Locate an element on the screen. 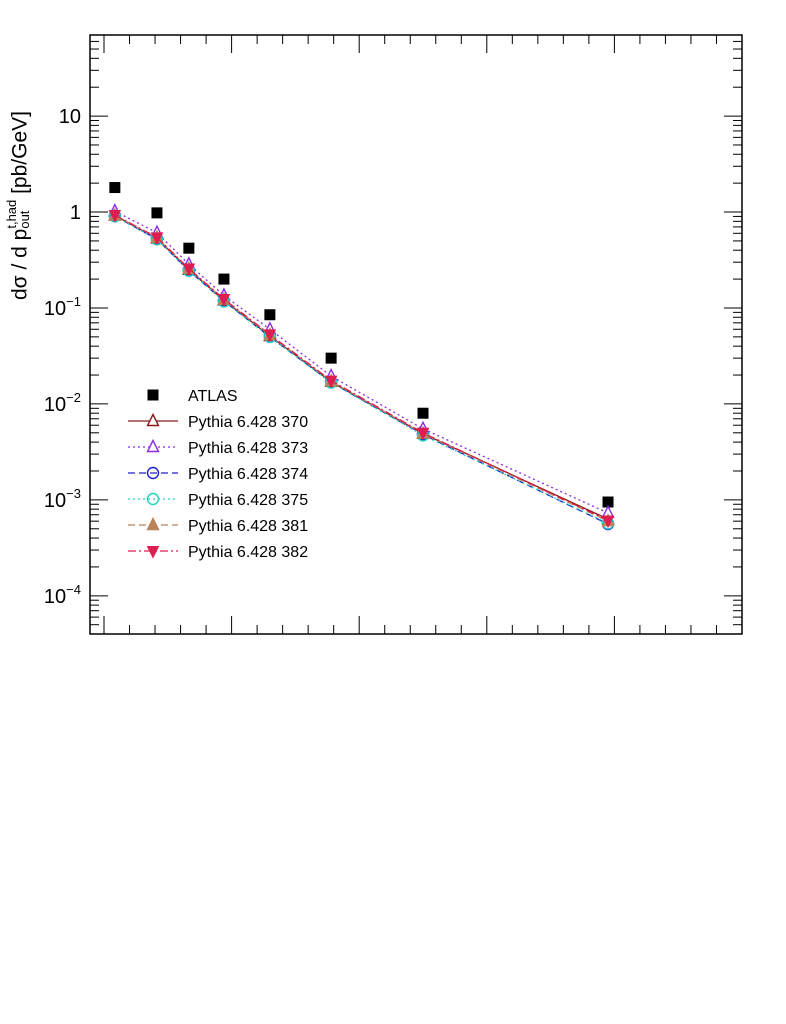 This screenshot has width=786, height=1024. legend-entry: Pythia 6.428 382 is located at coordinates (218, 552).